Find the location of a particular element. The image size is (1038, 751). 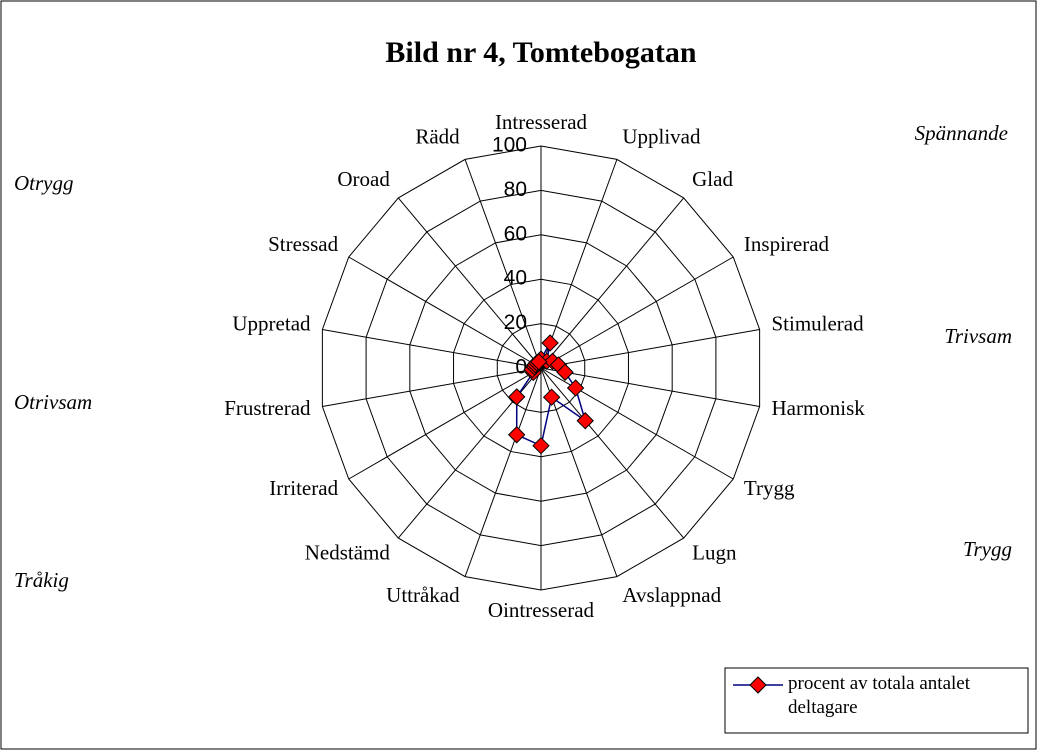

annotation: Otrivsam is located at coordinates (53, 402).